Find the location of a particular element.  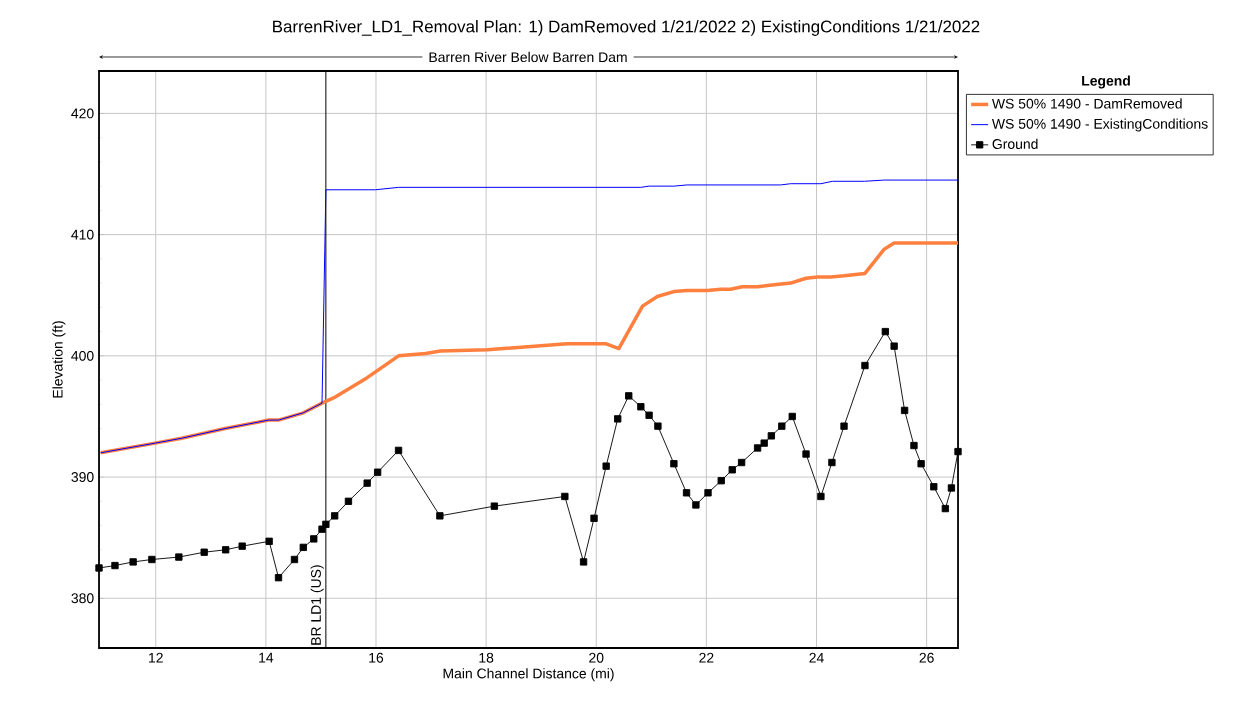

y-tick-label: 380 is located at coordinates (82, 598).